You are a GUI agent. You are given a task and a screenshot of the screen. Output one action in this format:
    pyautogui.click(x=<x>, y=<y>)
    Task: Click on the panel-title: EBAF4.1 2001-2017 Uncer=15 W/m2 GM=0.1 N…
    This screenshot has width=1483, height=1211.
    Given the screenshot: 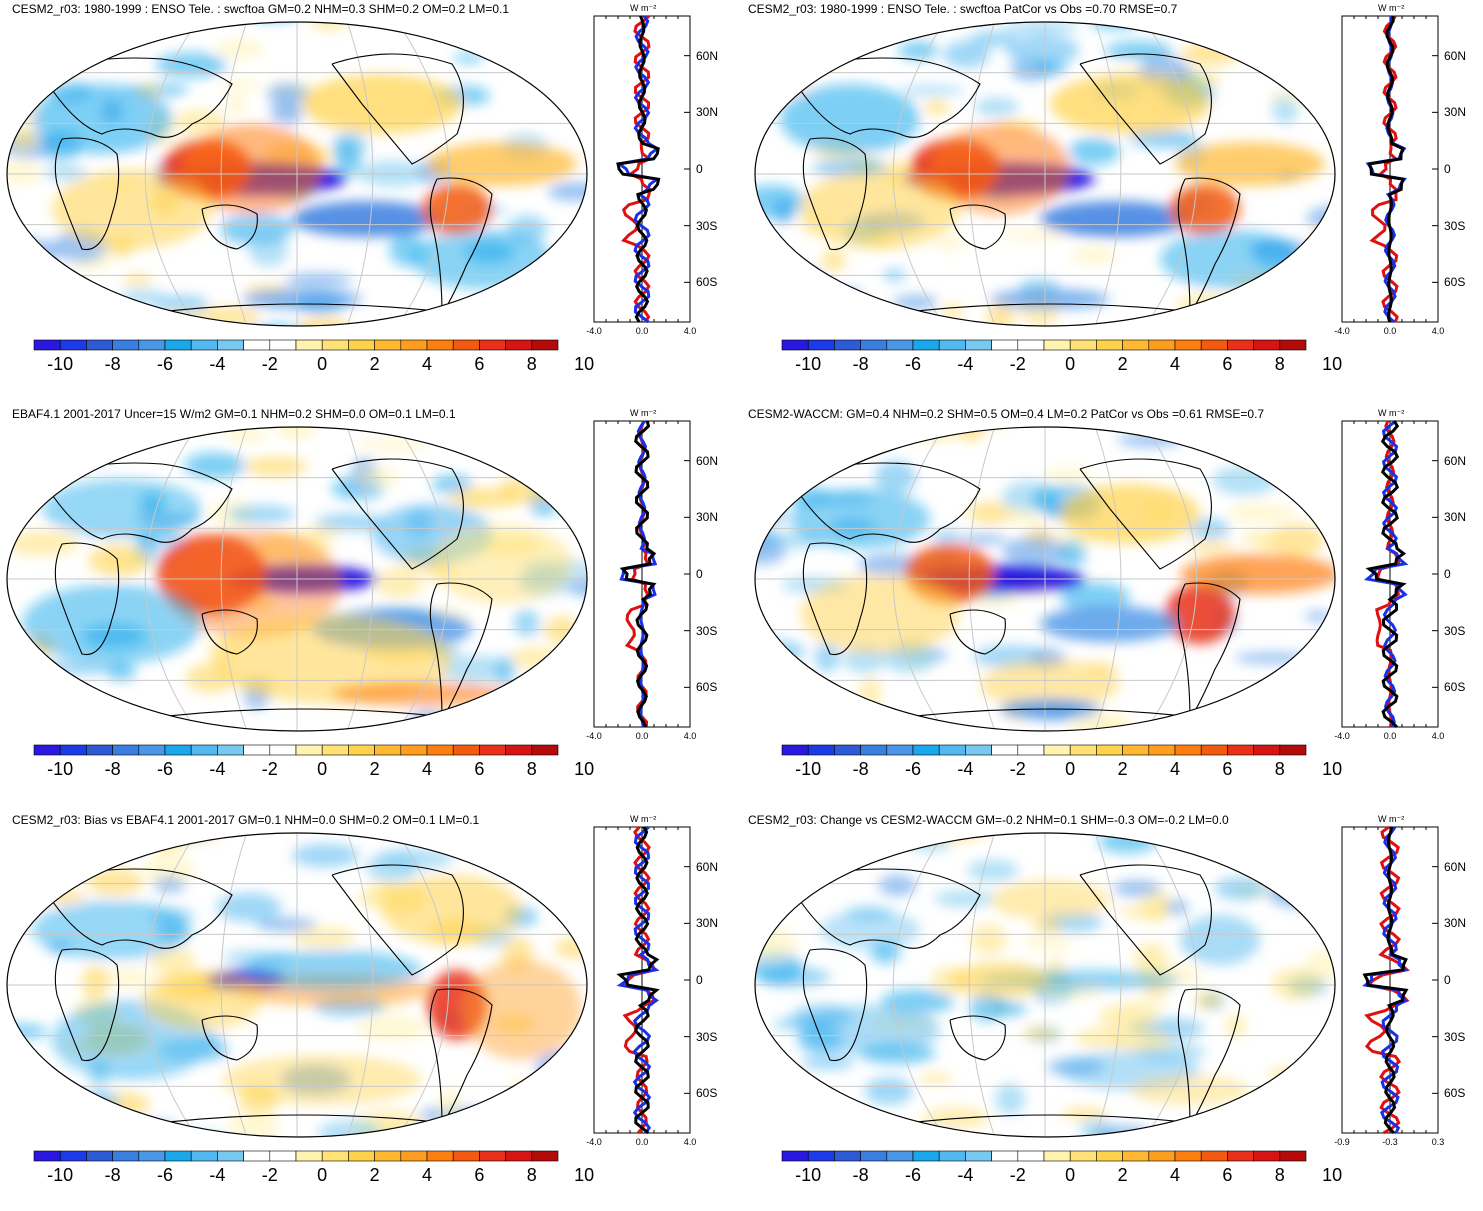 What is the action you would take?
    pyautogui.click(x=234, y=414)
    